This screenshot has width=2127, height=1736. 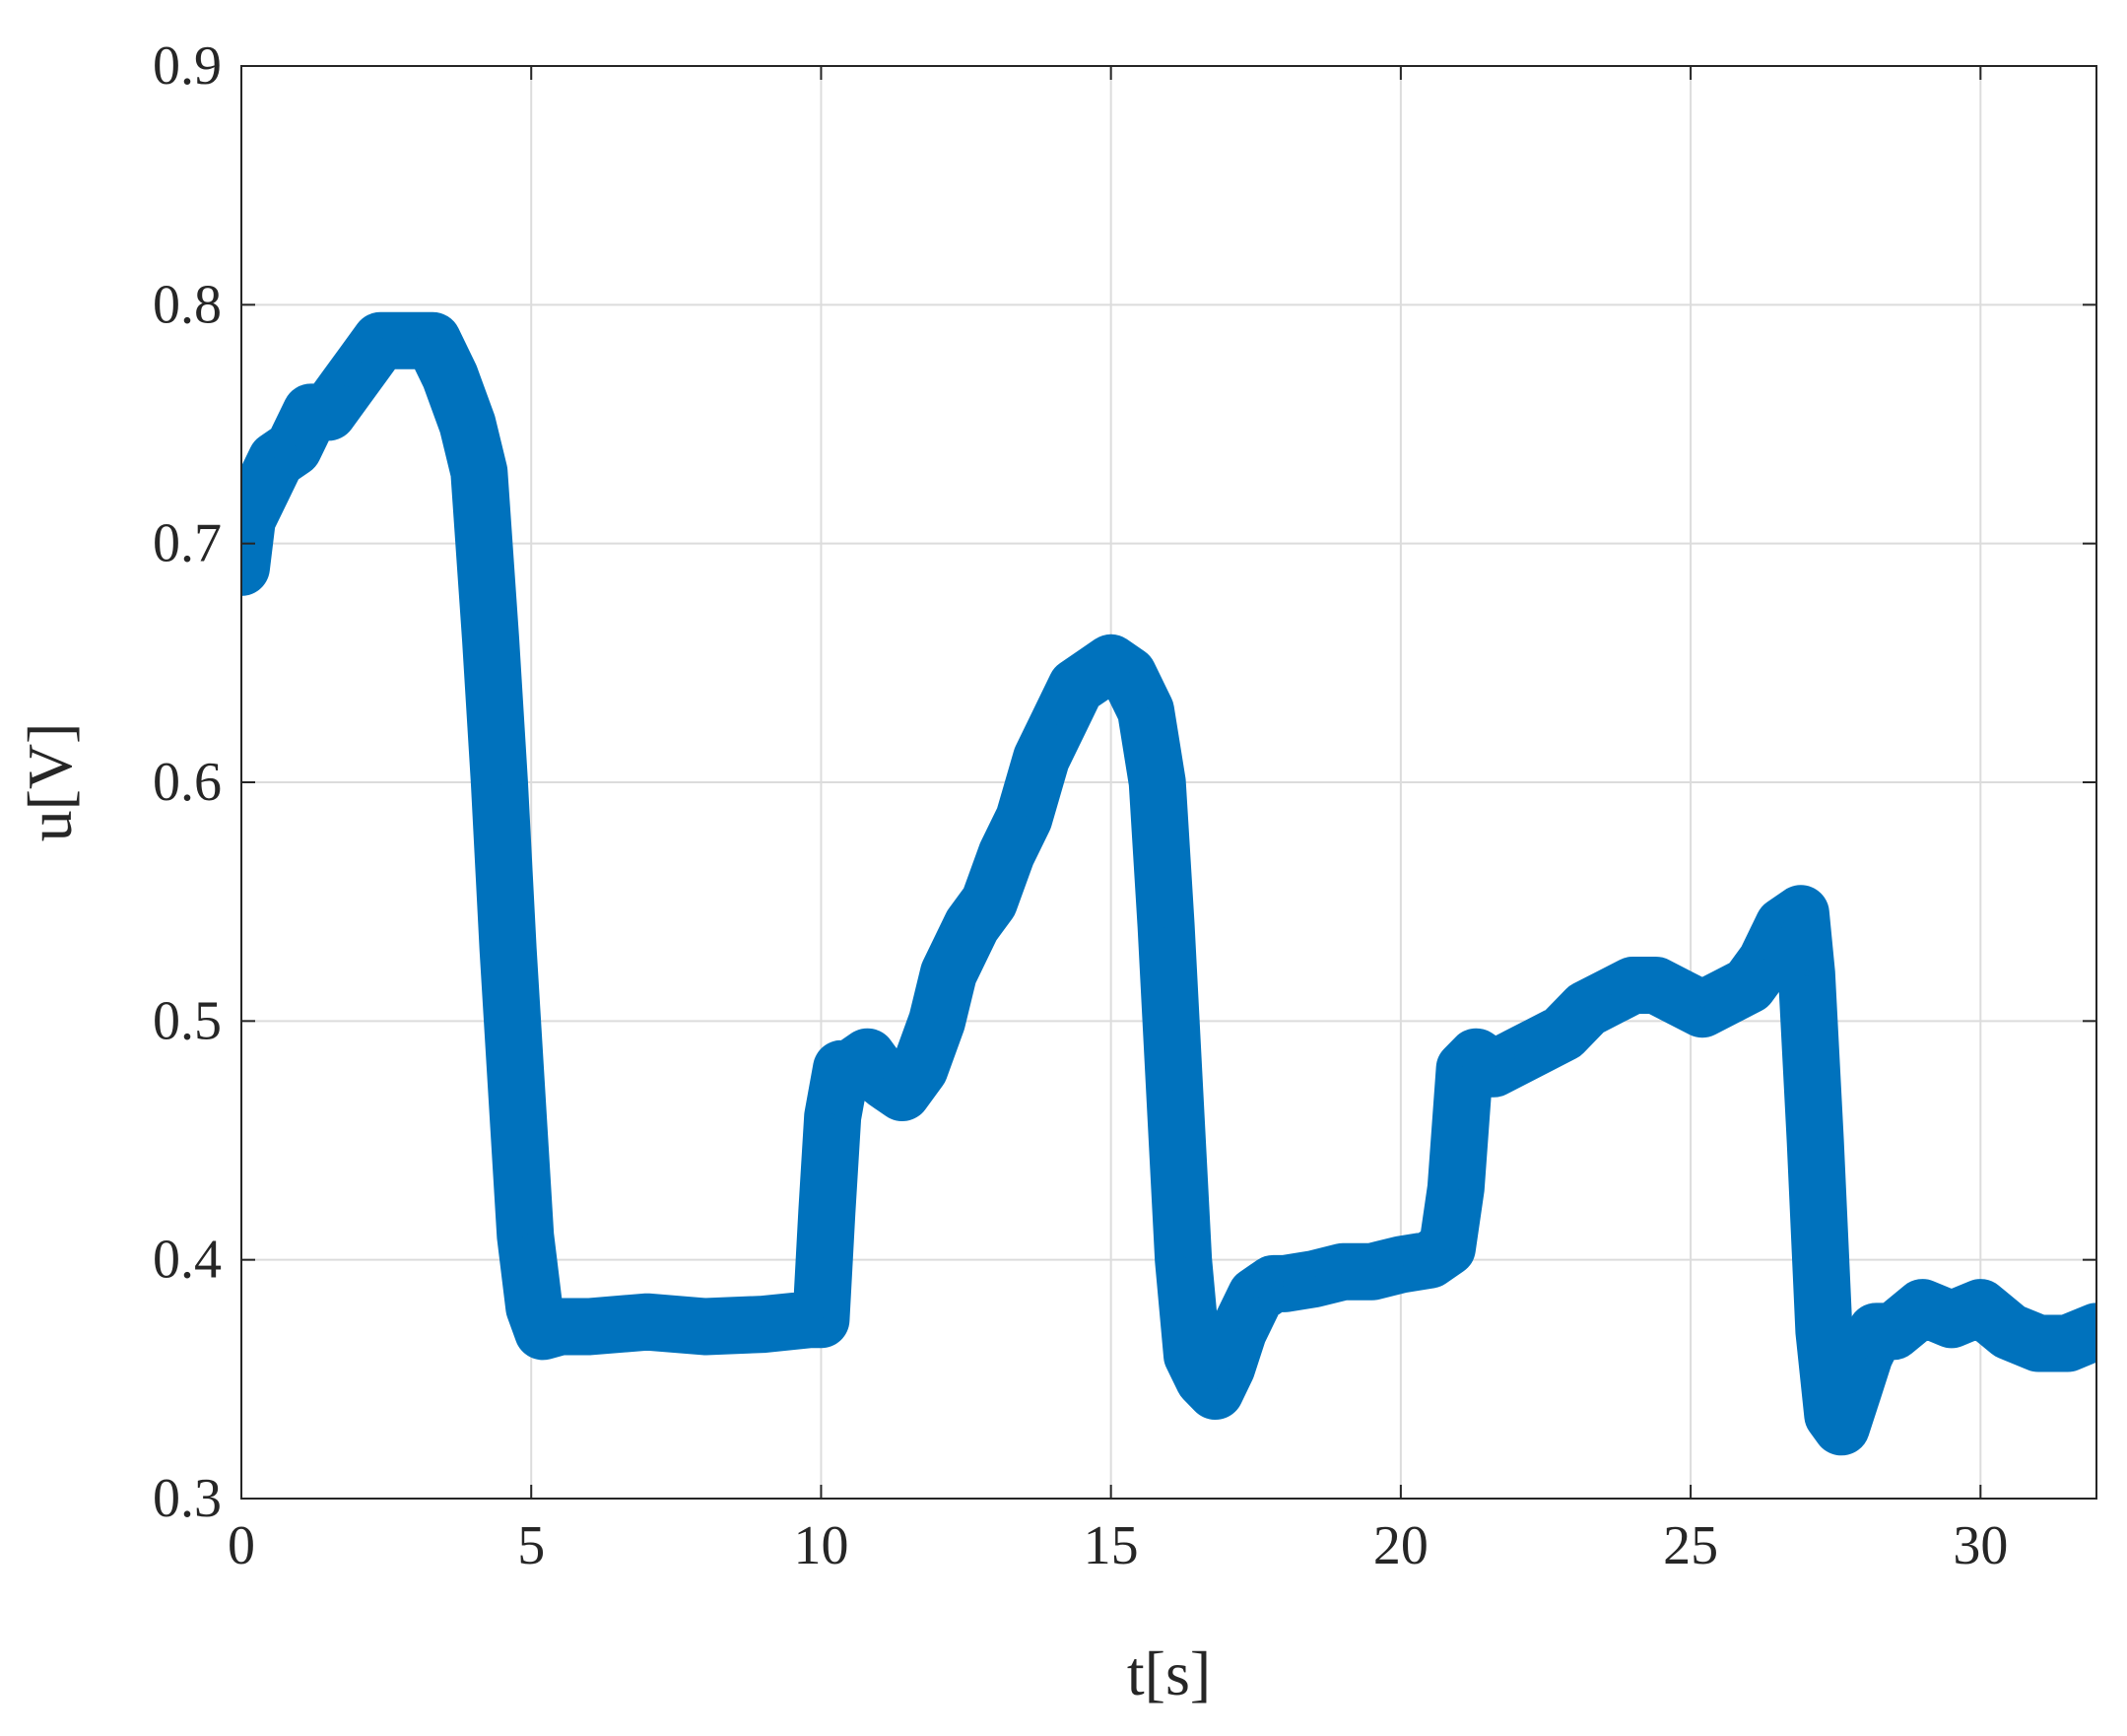 I want to click on y-tick-label: 0.8, so click(x=187, y=304).